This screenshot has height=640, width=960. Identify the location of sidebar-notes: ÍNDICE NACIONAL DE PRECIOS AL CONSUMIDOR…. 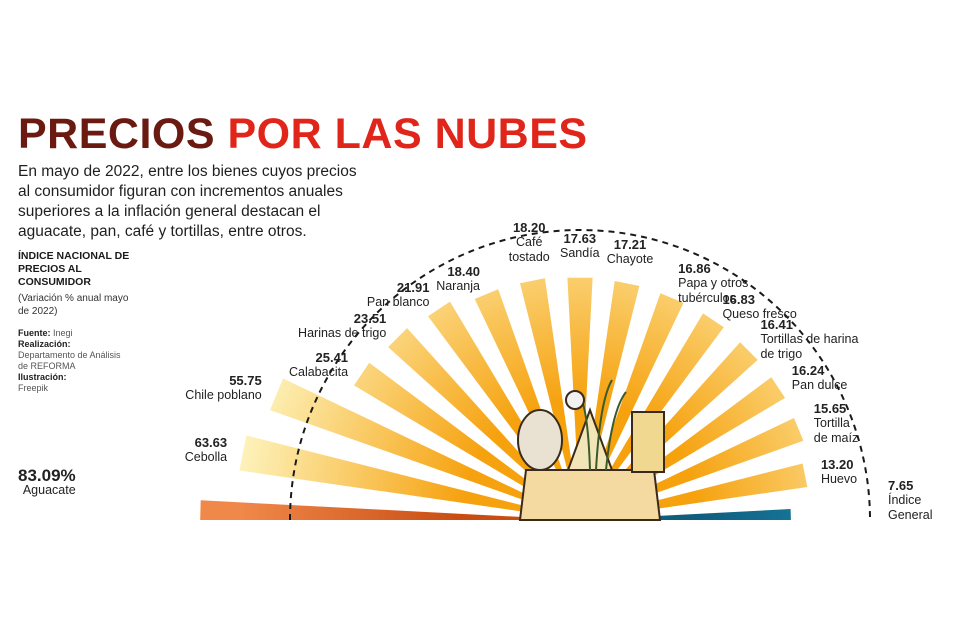
(74, 322).